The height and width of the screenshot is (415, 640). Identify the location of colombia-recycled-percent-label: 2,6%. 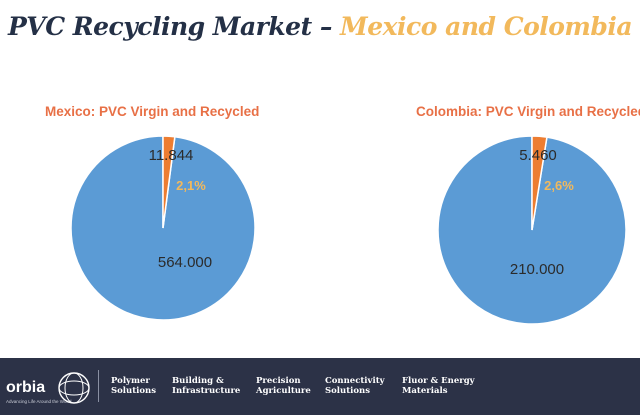
(559, 185).